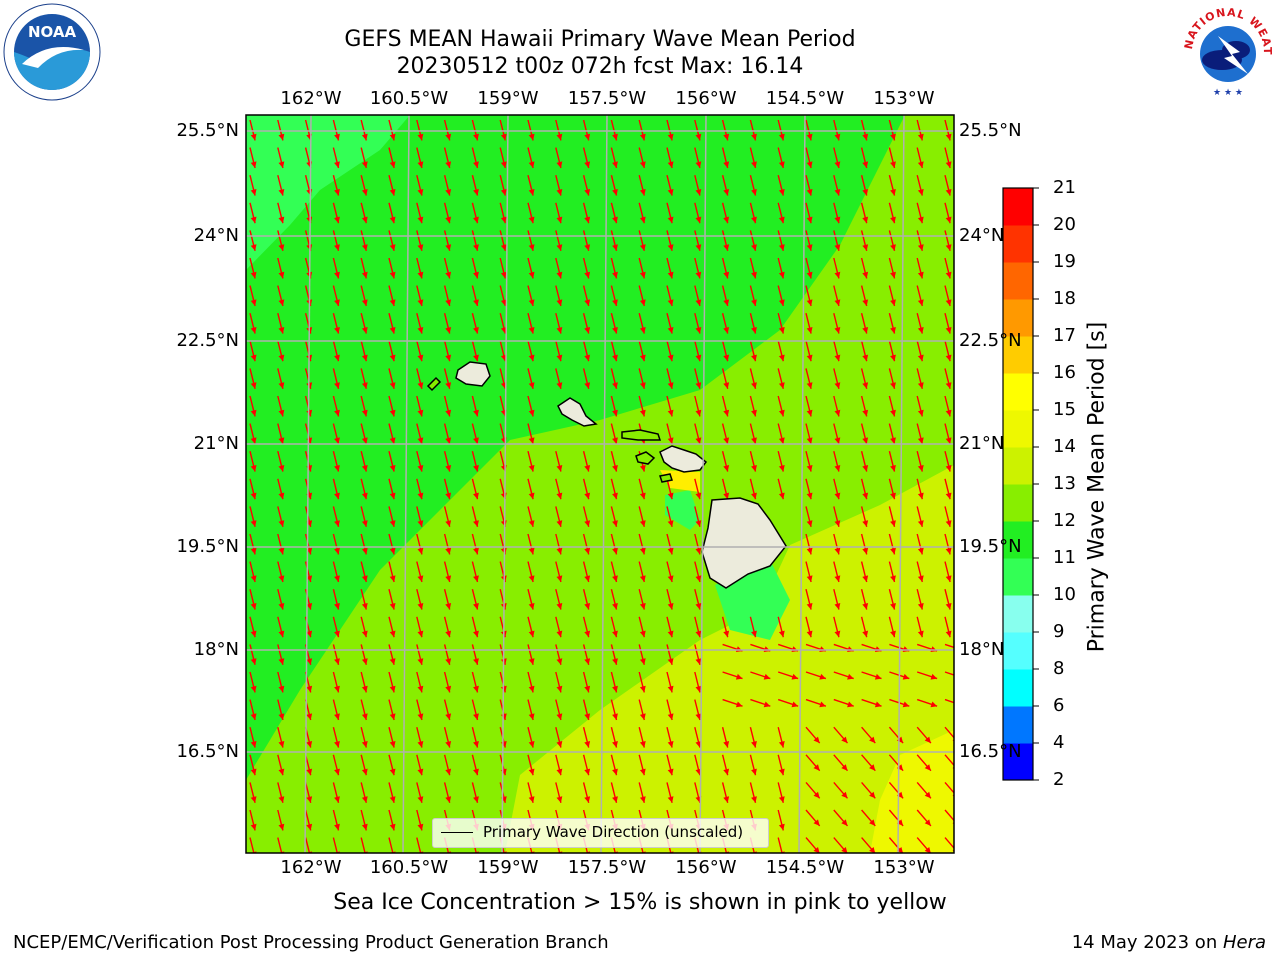 This screenshot has height=960, width=1280. Describe the element at coordinates (52, 52) in the screenshot. I see `noaa-logo: NOAA` at that location.